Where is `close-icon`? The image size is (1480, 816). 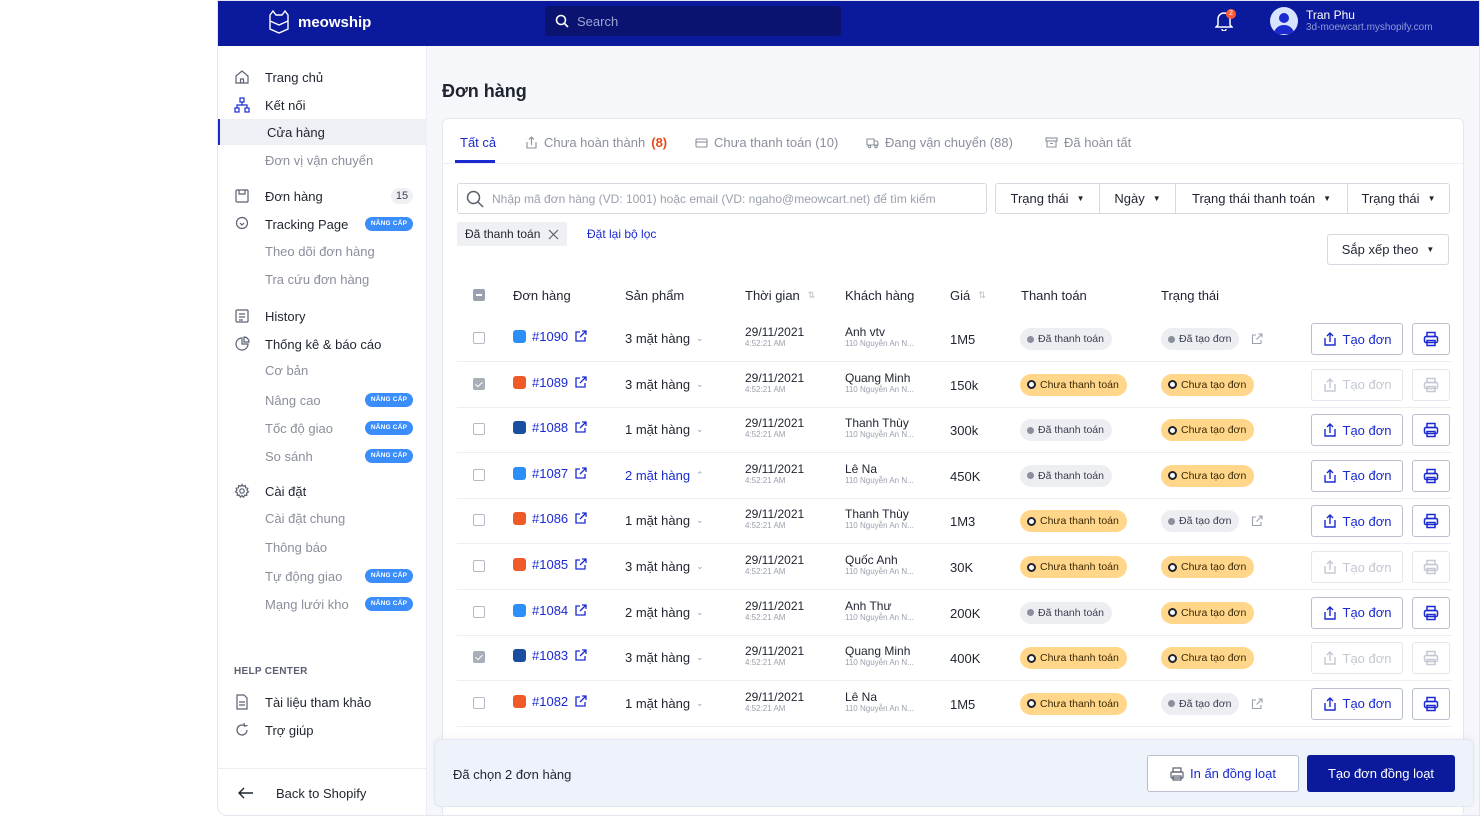
close-icon is located at coordinates (553, 234).